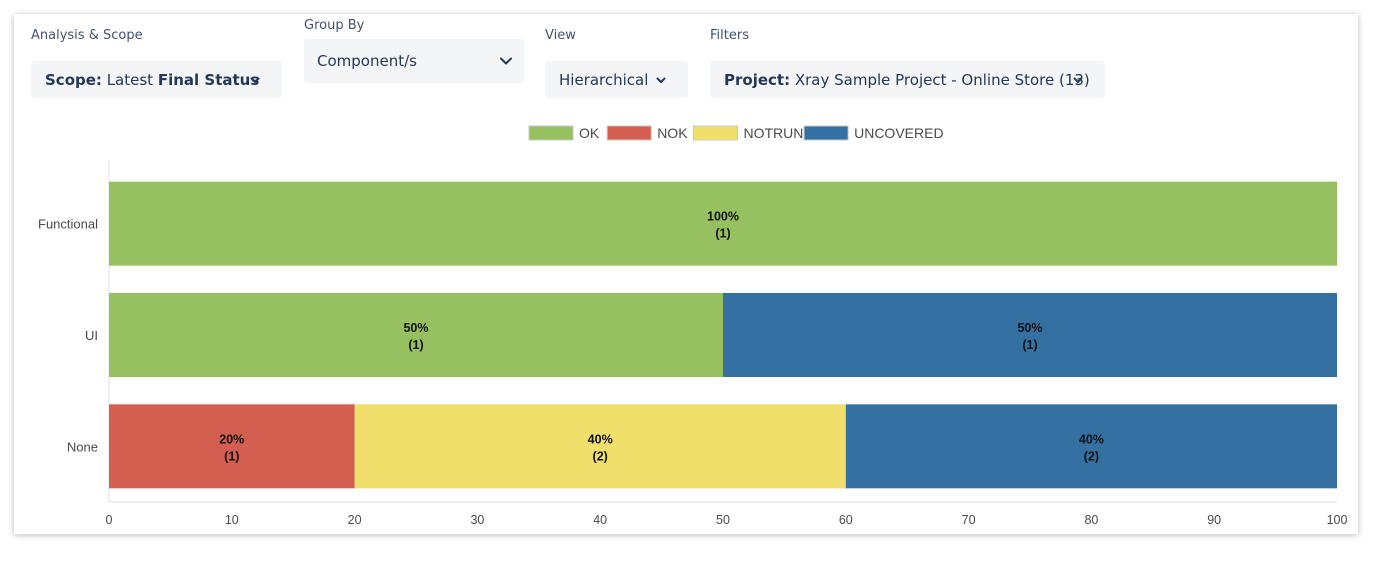 This screenshot has height=562, width=1384. I want to click on scope-select: Scope: Latest Final Status, so click(156, 79).